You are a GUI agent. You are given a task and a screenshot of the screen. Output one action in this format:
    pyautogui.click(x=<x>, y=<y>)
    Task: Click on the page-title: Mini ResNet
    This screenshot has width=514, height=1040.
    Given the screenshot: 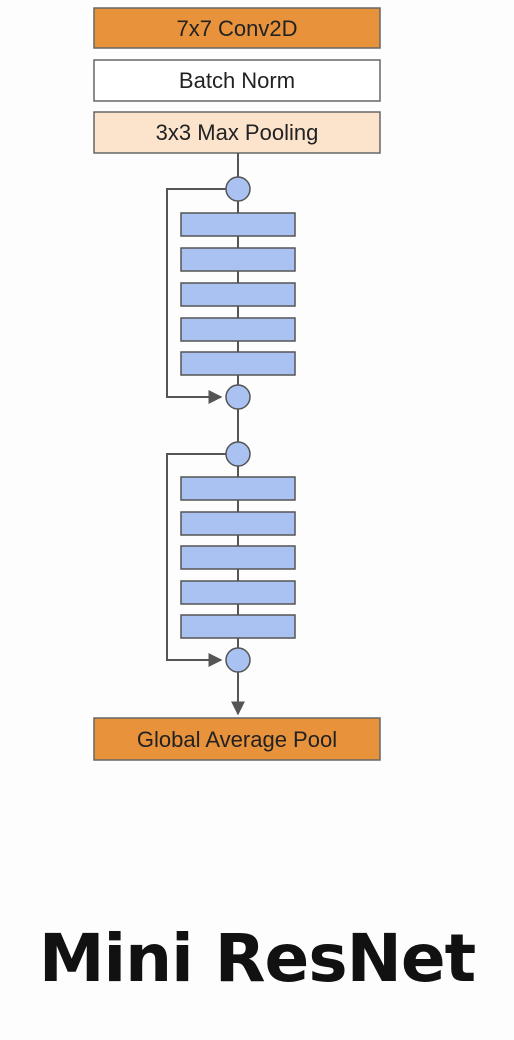 What is the action you would take?
    pyautogui.click(x=257, y=958)
    